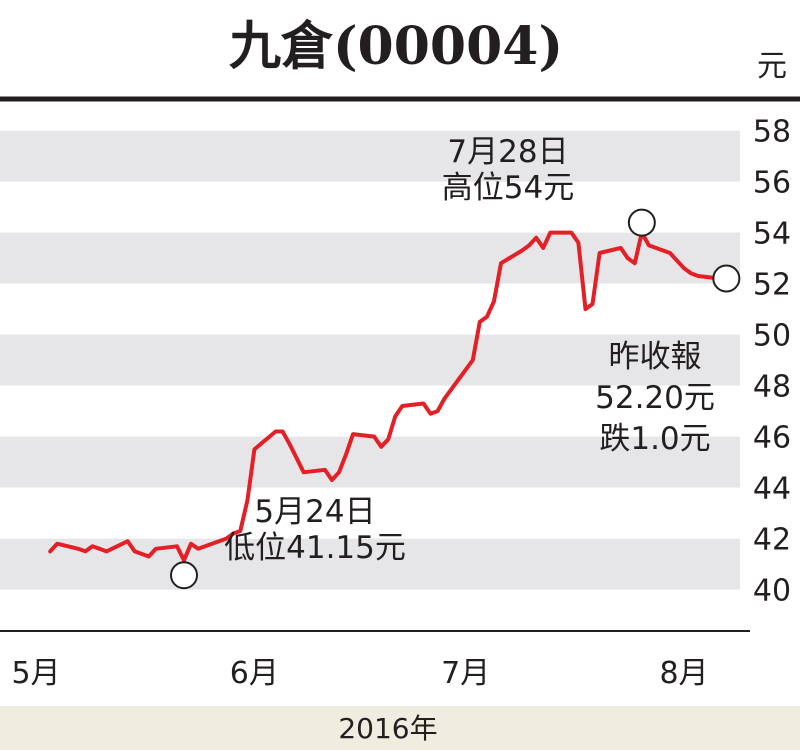  I want to click on y-tick-labels: 40 42 44 46 48 50 52 54 56 58, so click(772, 362).